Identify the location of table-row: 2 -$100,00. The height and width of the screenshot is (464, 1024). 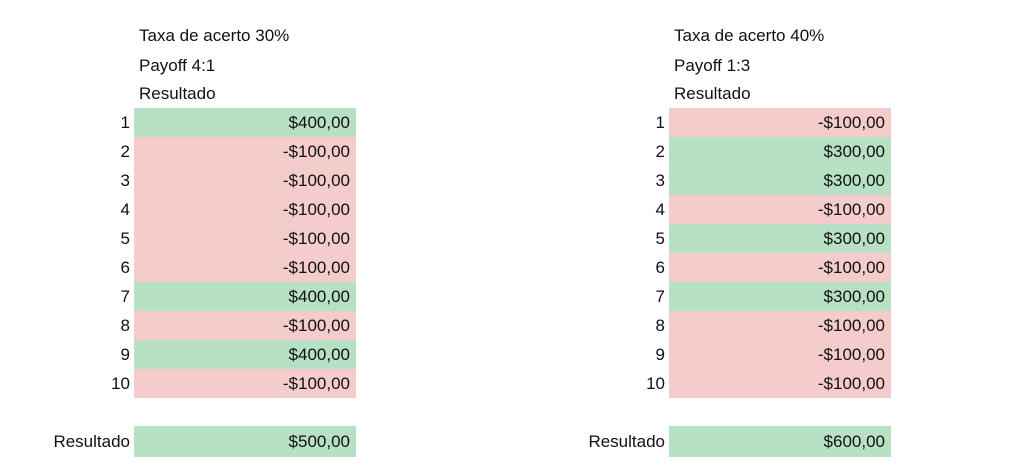
(210, 151).